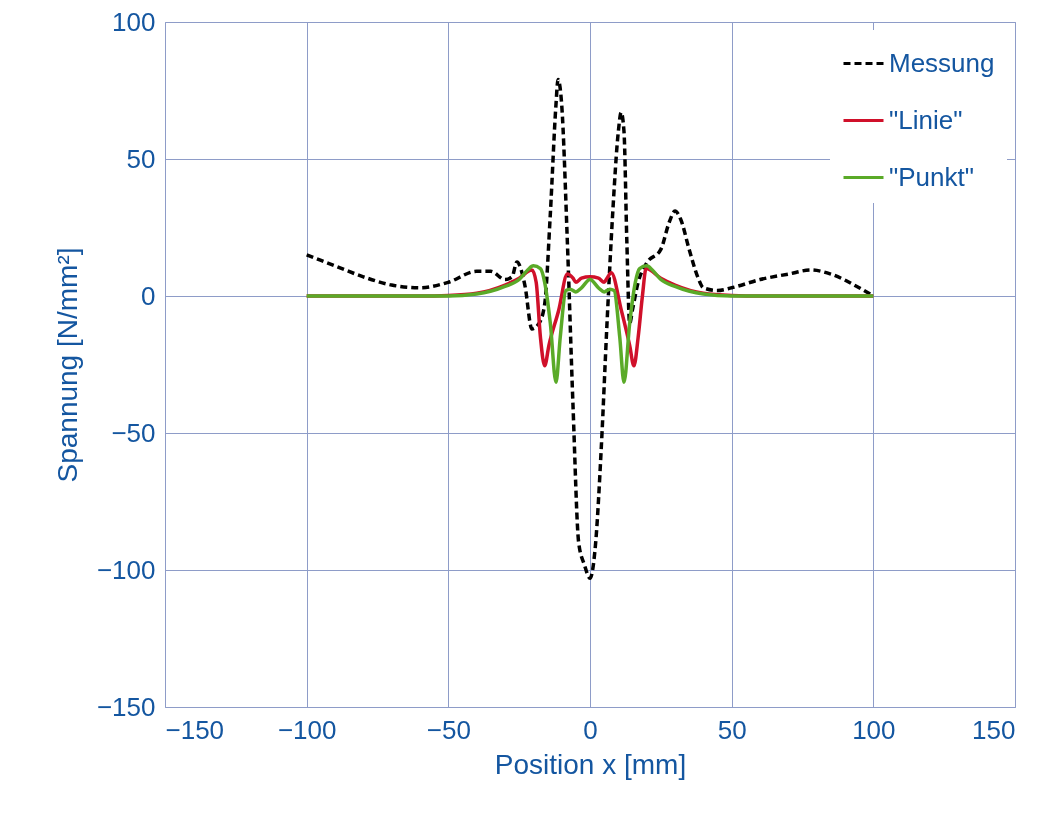  Describe the element at coordinates (448, 729) in the screenshot. I see `x-tick-label: −50` at that location.